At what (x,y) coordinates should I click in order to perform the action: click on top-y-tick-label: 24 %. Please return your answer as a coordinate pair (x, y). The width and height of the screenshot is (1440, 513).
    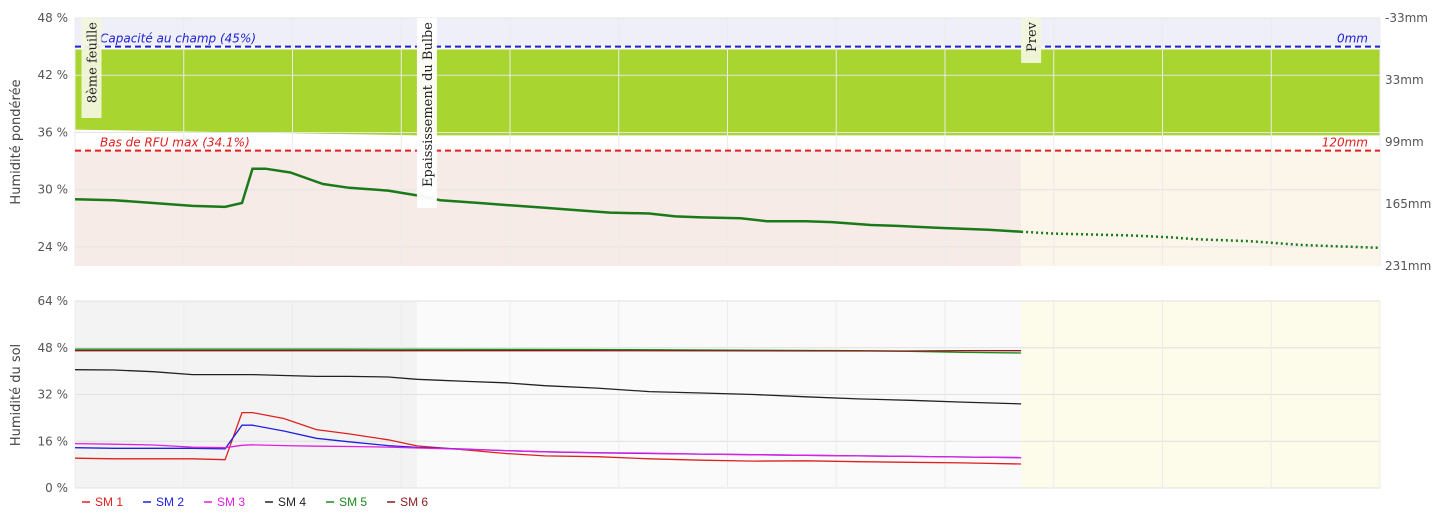
    Looking at the image, I should click on (53, 247).